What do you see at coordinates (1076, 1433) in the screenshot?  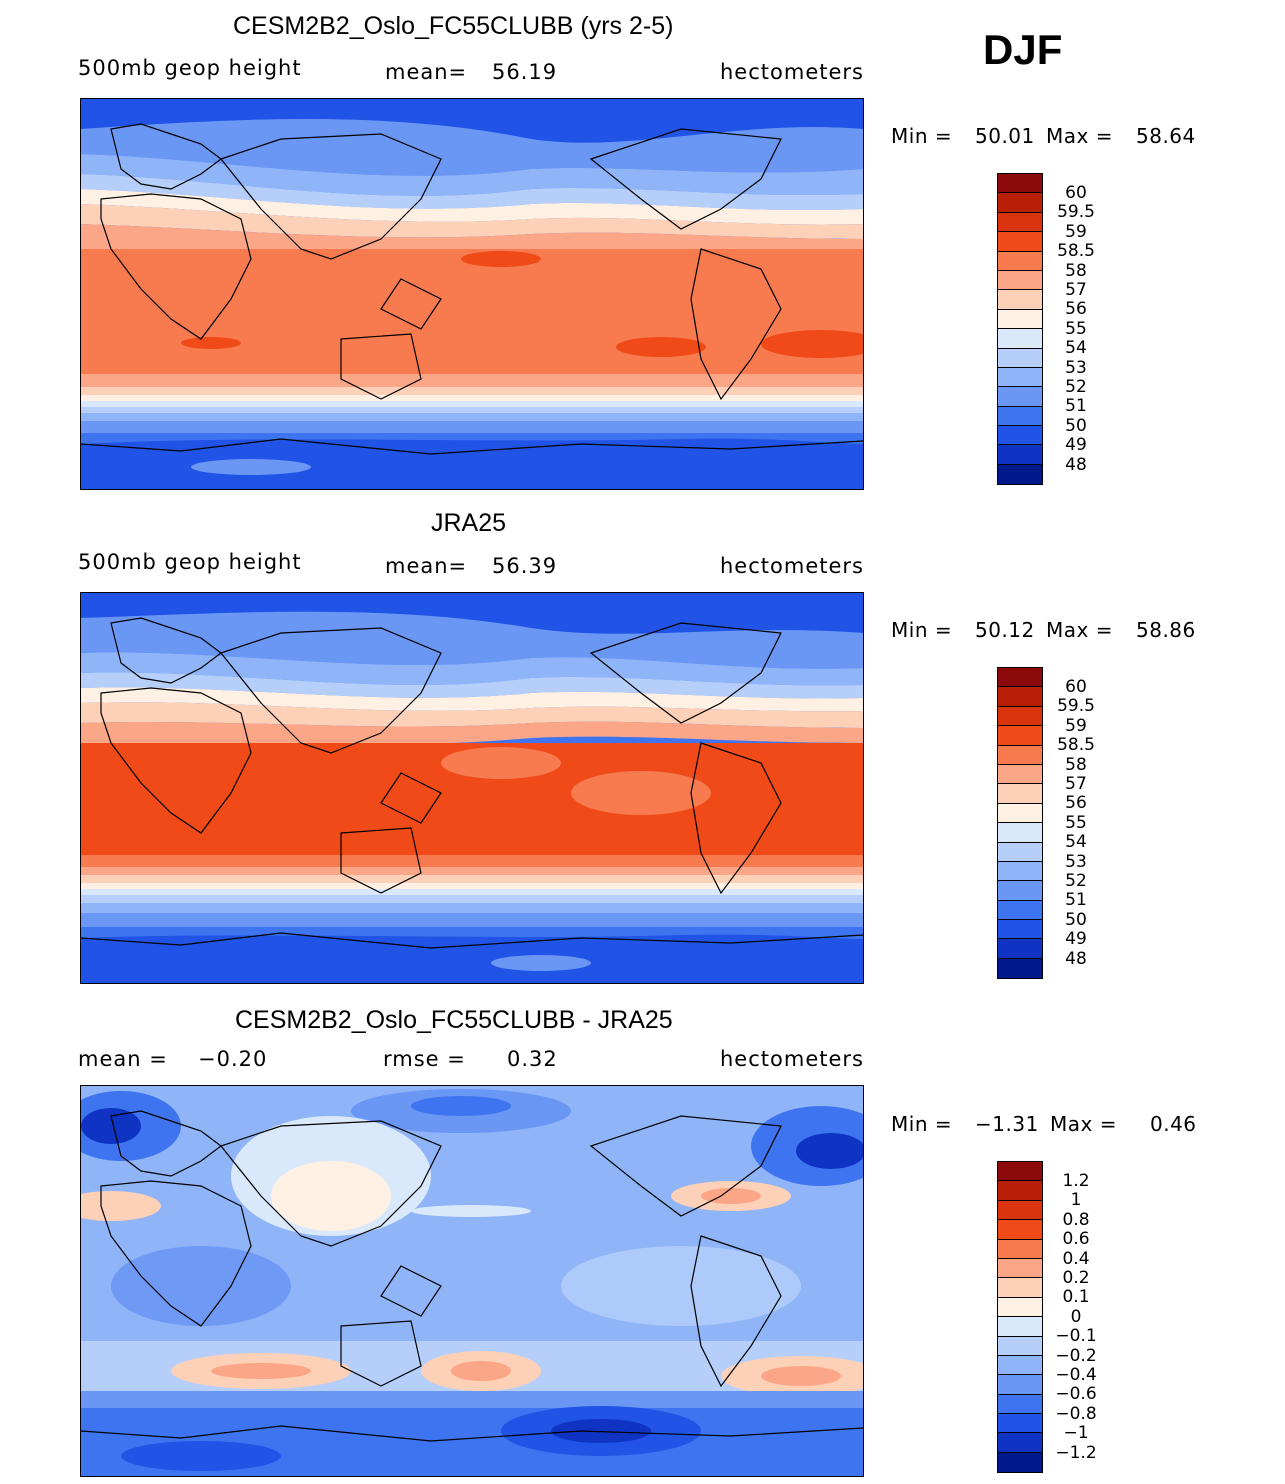 I see `colorbar-tick-label: −1` at bounding box center [1076, 1433].